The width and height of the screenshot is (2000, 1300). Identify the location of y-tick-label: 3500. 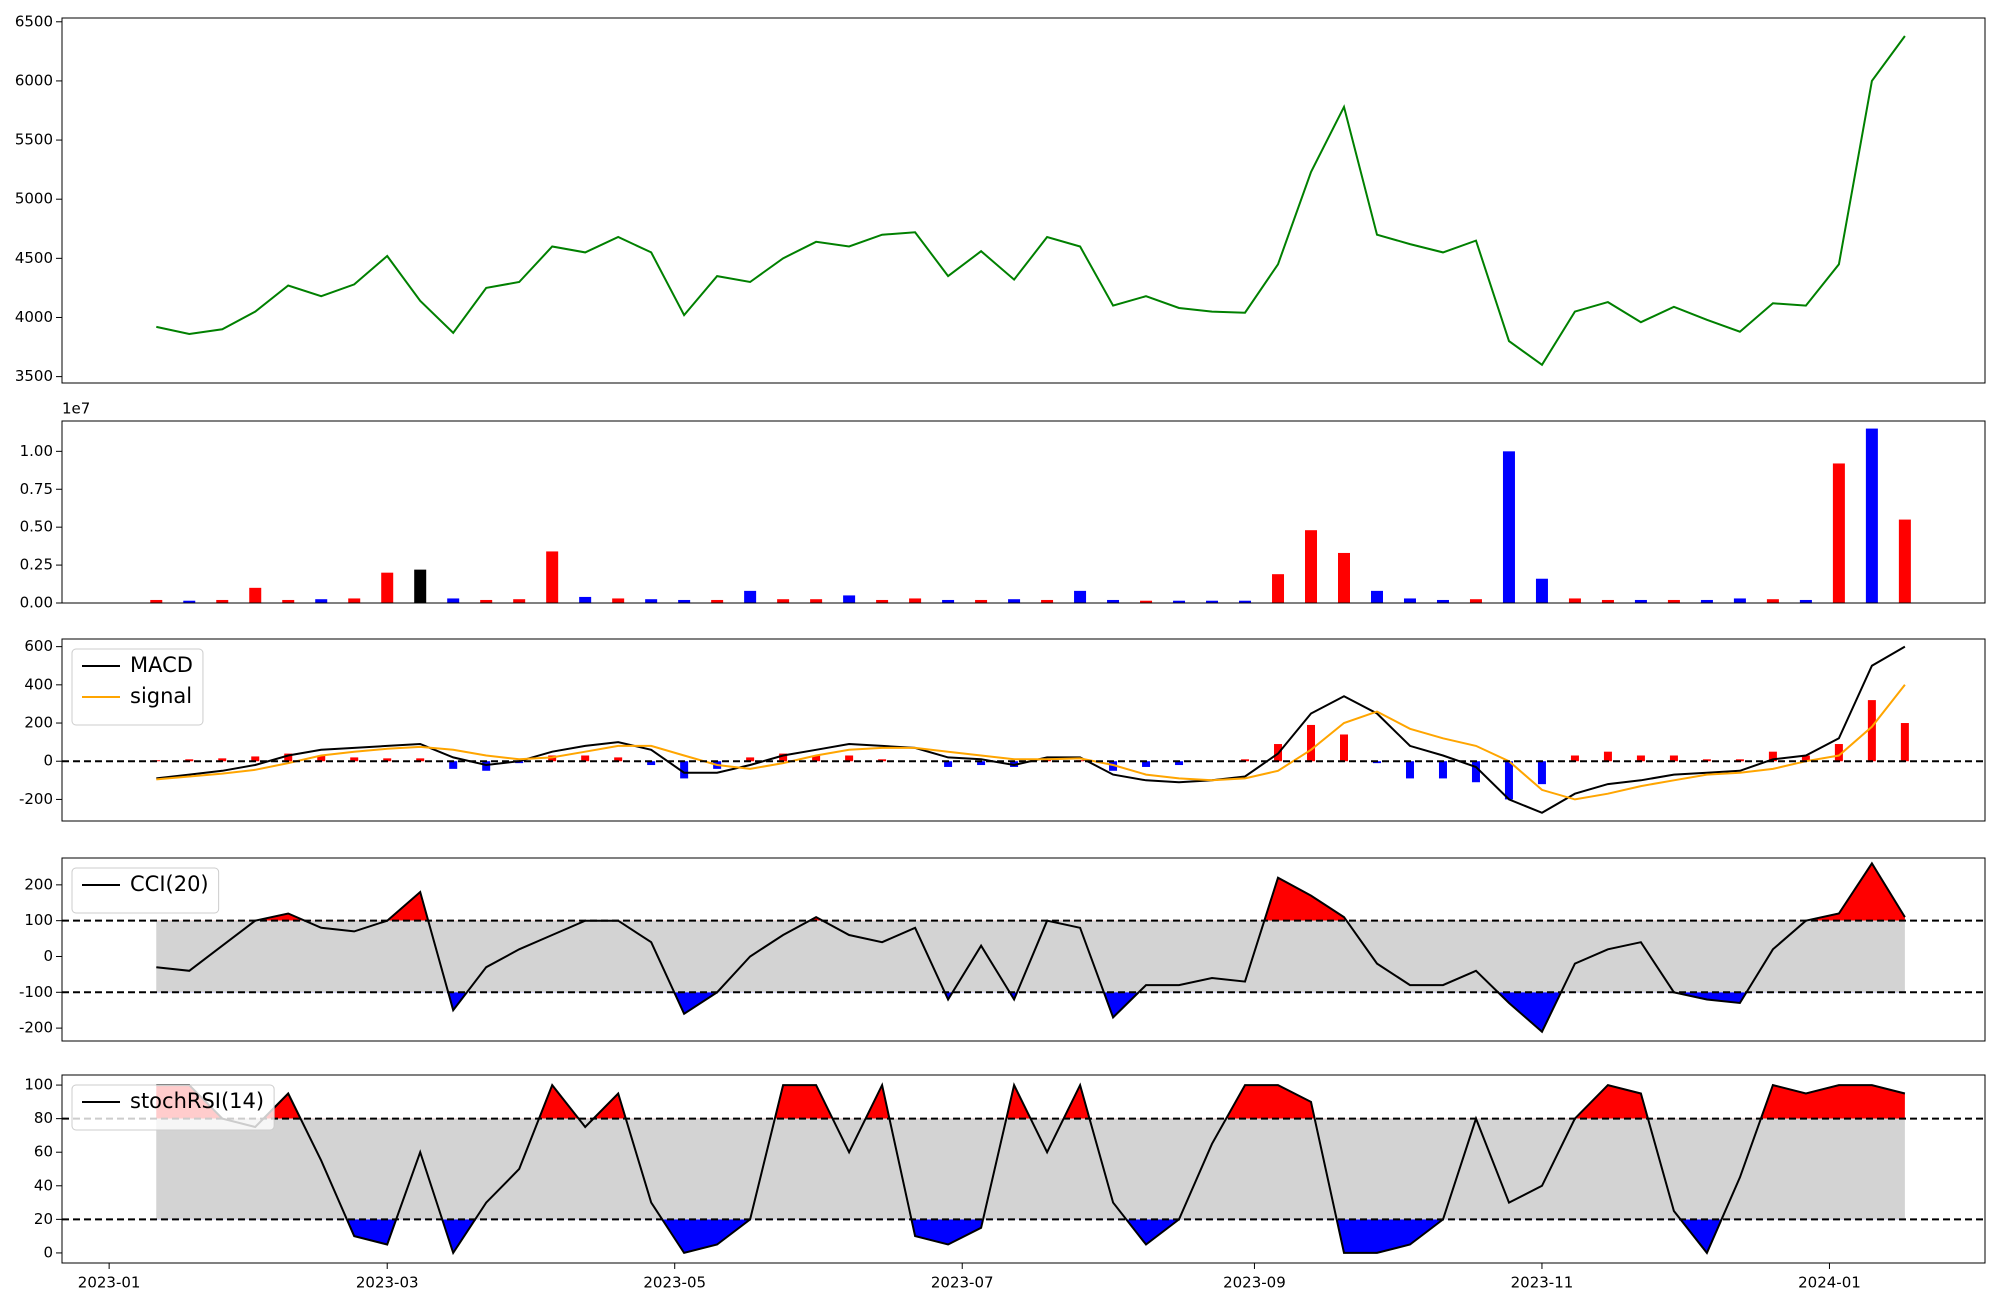
(34, 376).